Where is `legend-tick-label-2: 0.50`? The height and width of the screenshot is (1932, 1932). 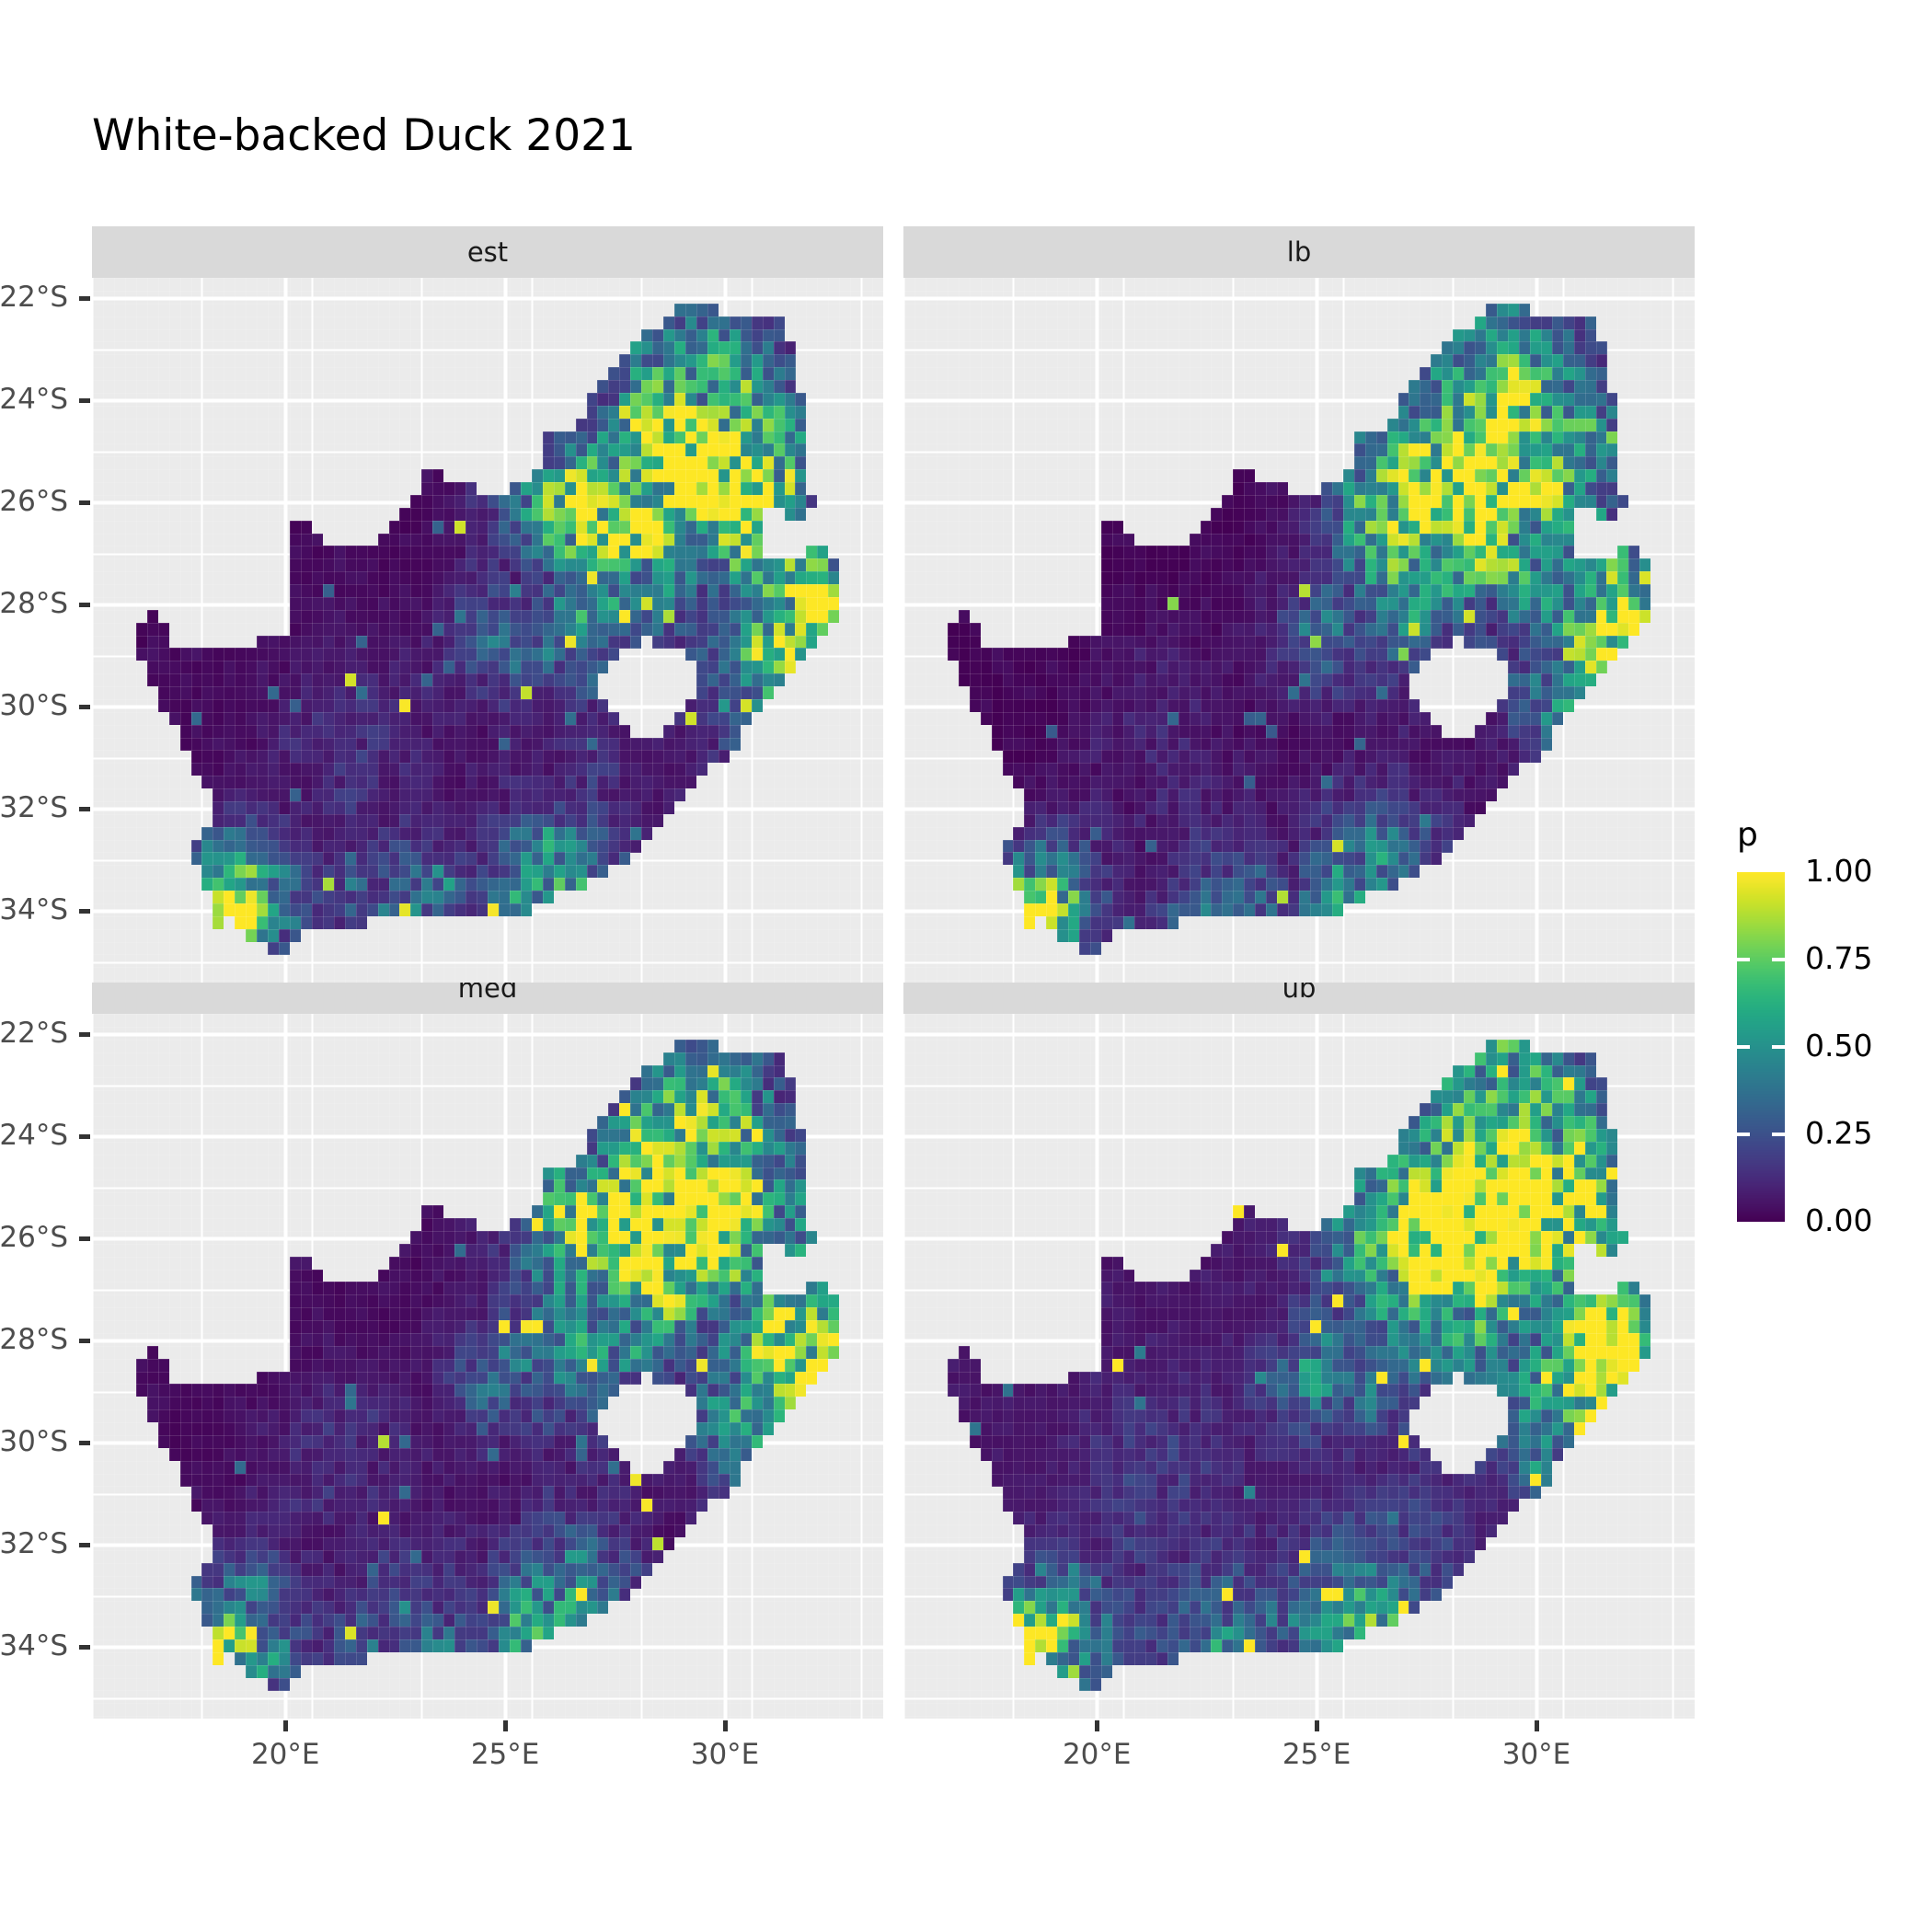
legend-tick-label-2: 0.50 is located at coordinates (1839, 1046).